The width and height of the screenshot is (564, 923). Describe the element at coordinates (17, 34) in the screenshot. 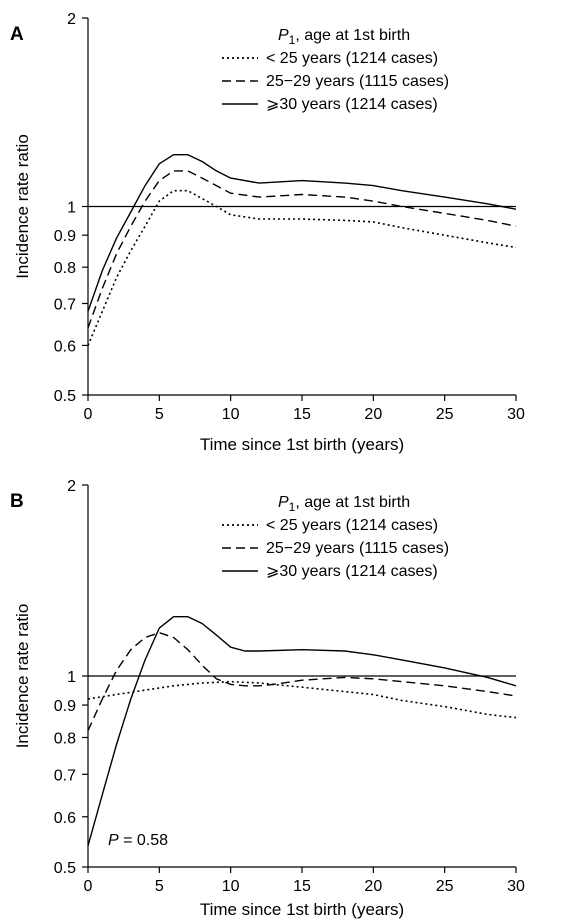

I see `panel-label: A` at that location.